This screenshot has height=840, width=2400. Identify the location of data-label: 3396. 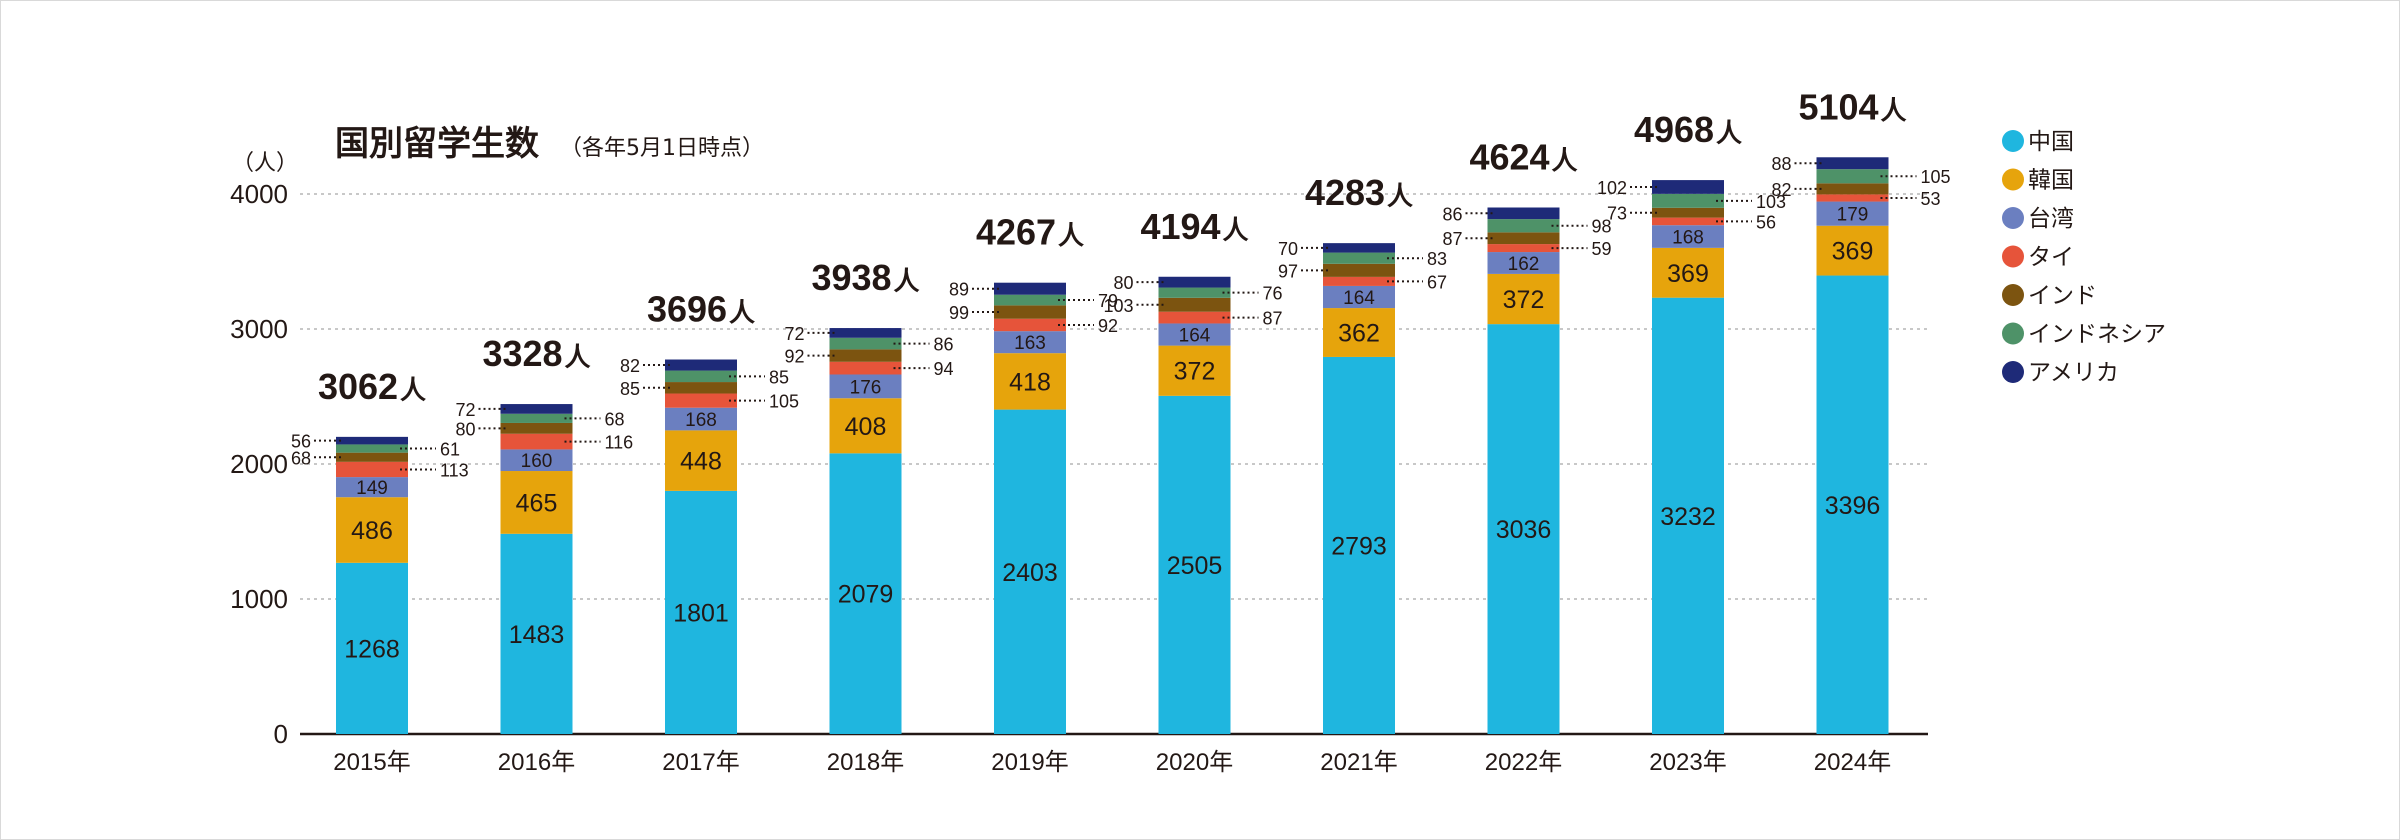
(1853, 506).